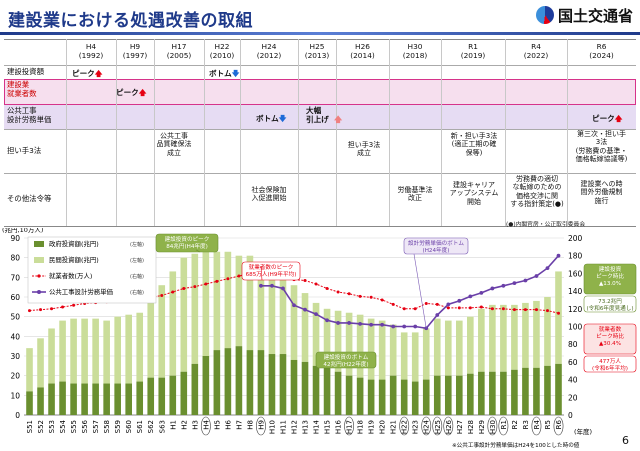 The height and width of the screenshot is (451, 640). What do you see at coordinates (17, 415) in the screenshot?
I see `y-tick-label: 0` at bounding box center [17, 415].